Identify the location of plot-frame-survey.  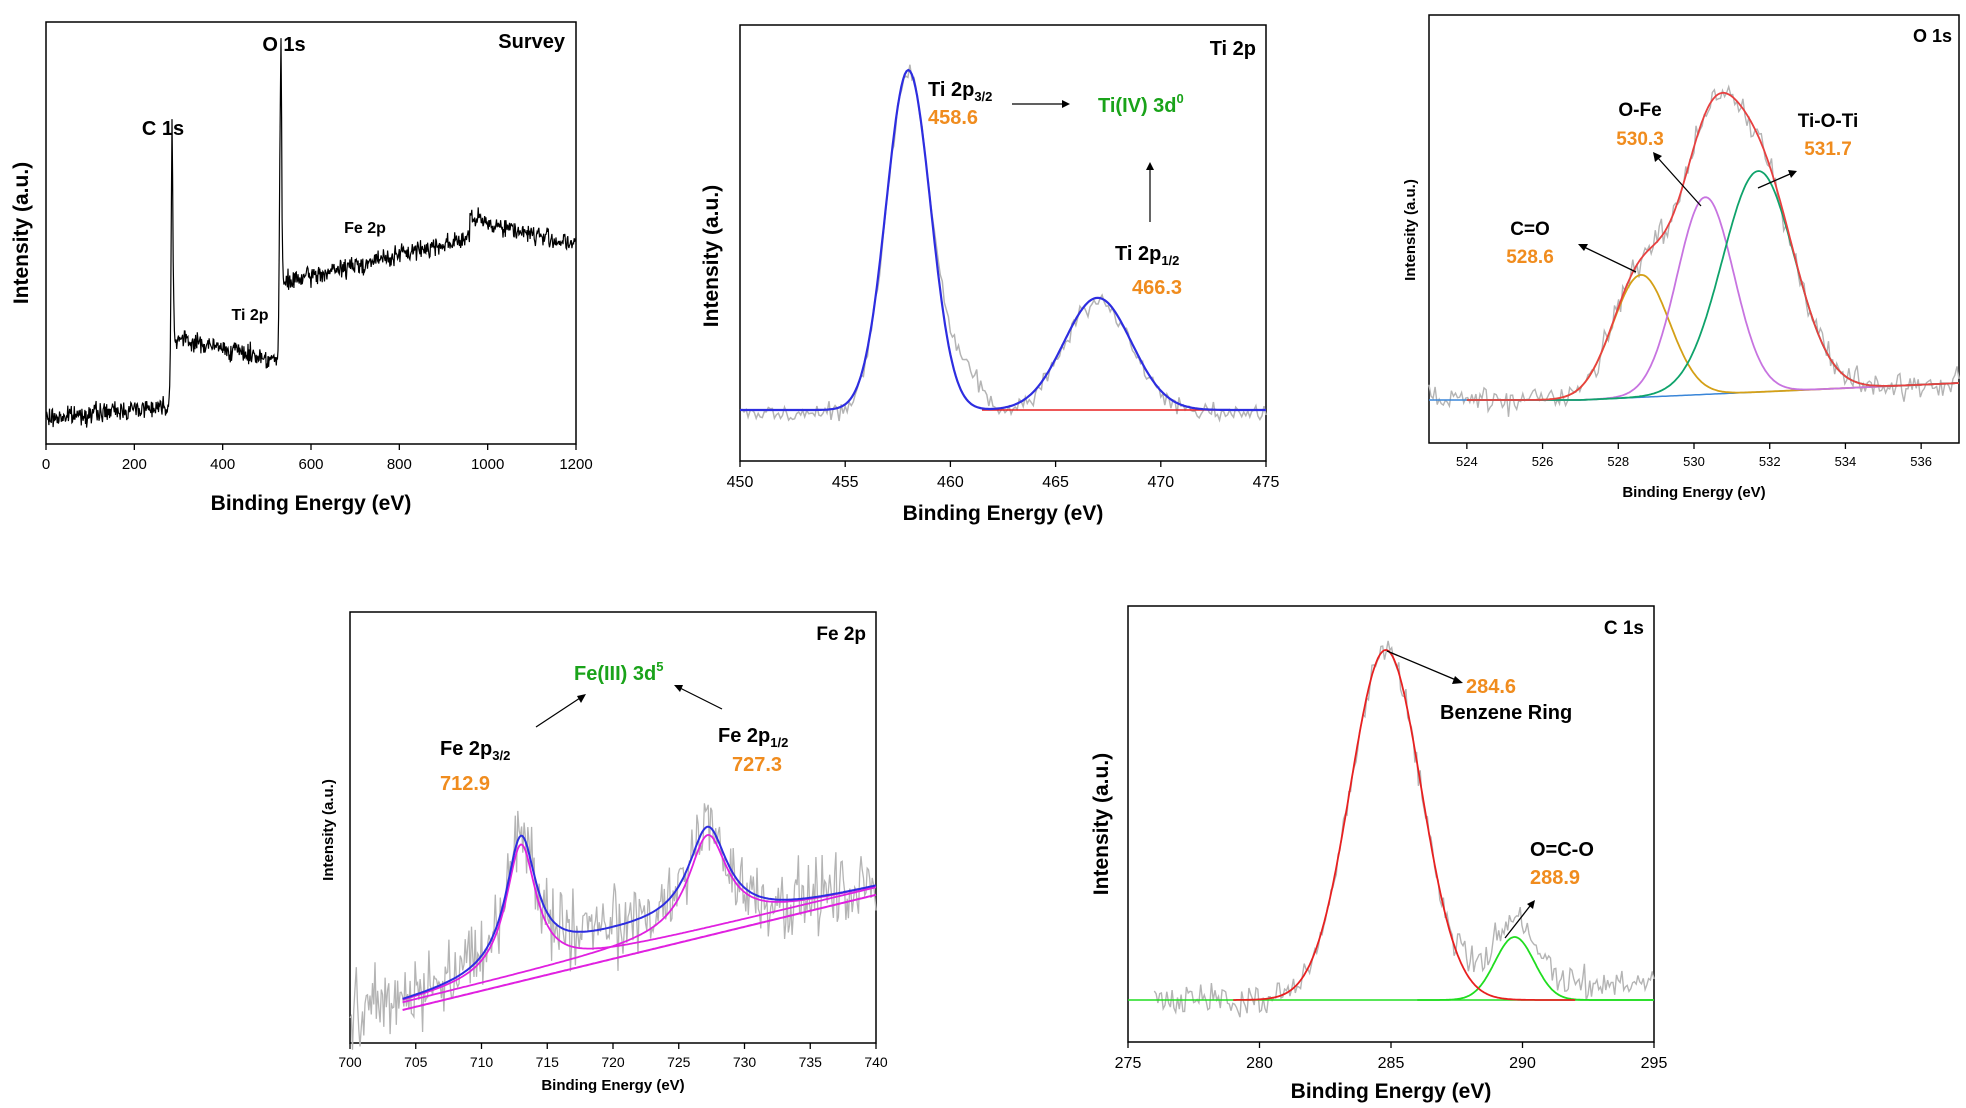
(311, 233).